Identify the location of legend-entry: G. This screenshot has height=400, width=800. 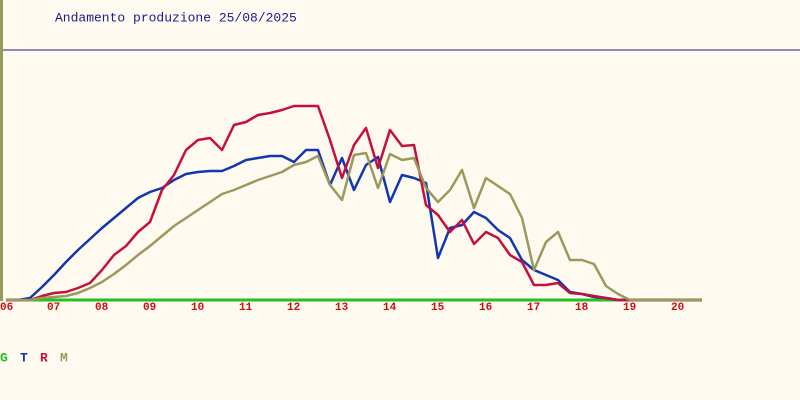
(4, 357).